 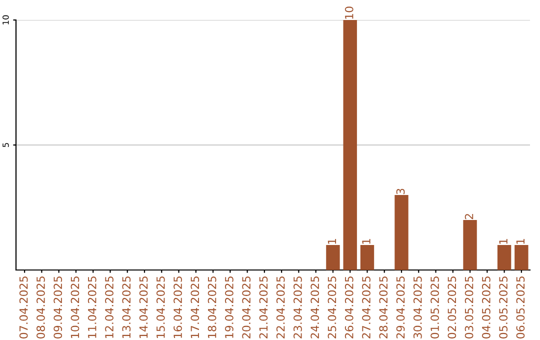 I want to click on x-tick-label: 01.05.2025, so click(x=434, y=307).